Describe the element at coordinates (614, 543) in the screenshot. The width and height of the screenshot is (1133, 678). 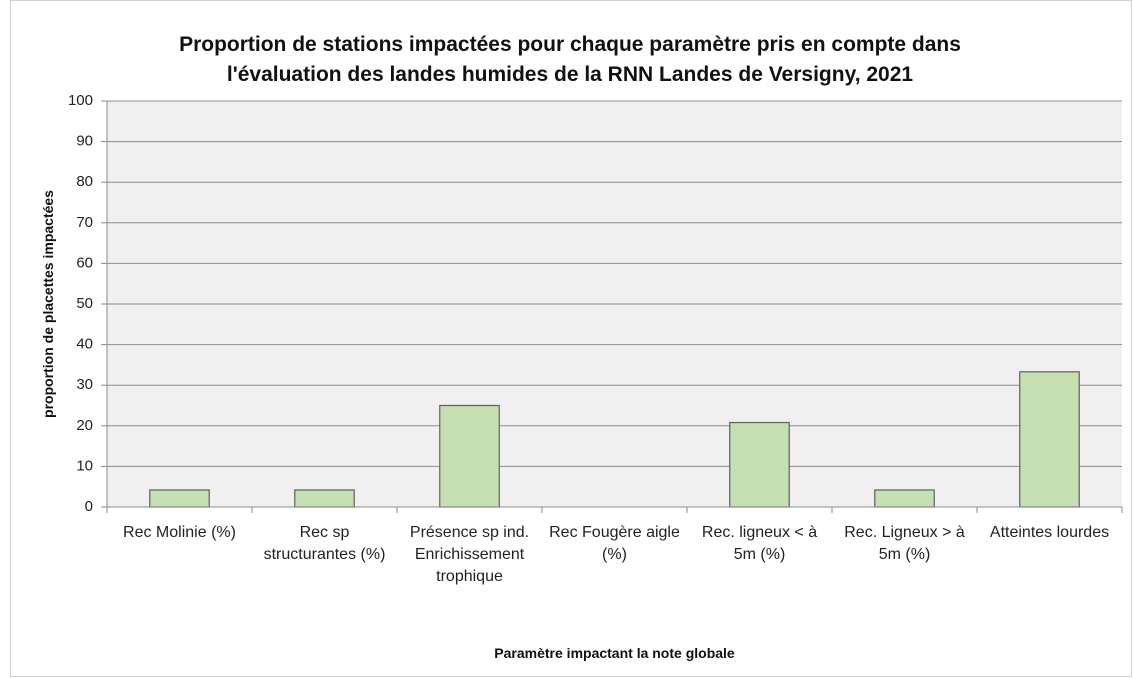
I see `x-tick-label: Rec Fougère aigle (%)` at that location.